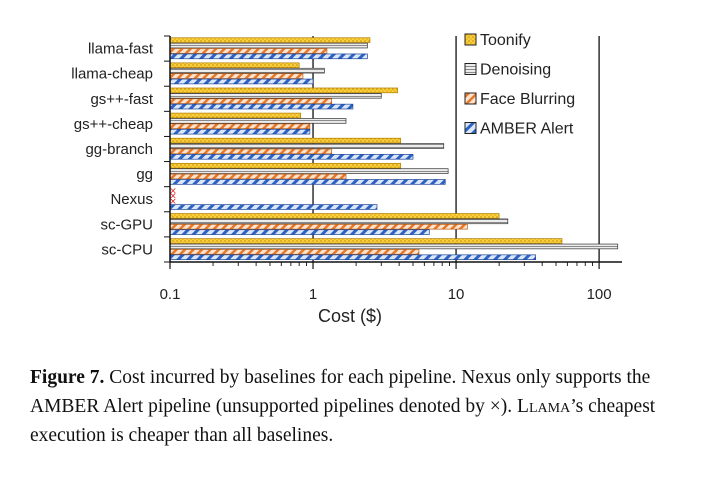  I want to click on y-tick-label-gs-fast: gs++-fast, so click(121, 99).